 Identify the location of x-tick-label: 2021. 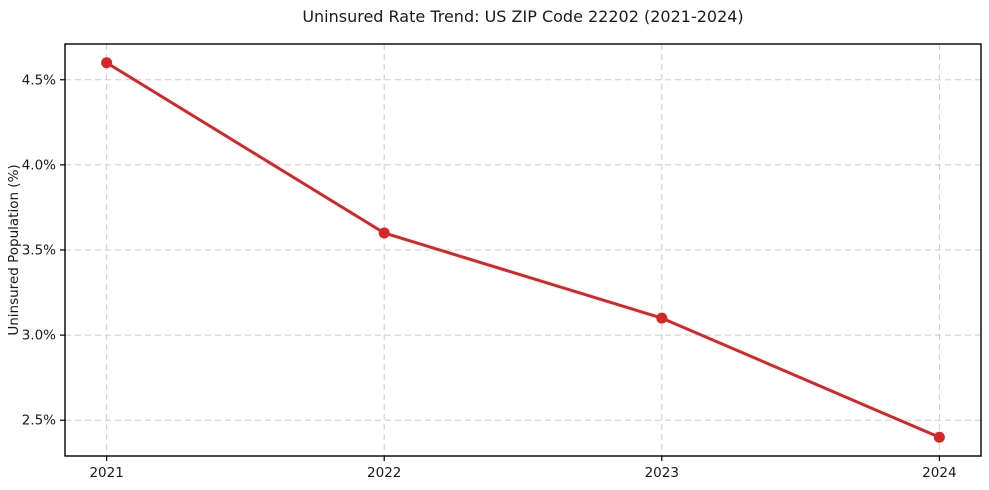
(106, 473).